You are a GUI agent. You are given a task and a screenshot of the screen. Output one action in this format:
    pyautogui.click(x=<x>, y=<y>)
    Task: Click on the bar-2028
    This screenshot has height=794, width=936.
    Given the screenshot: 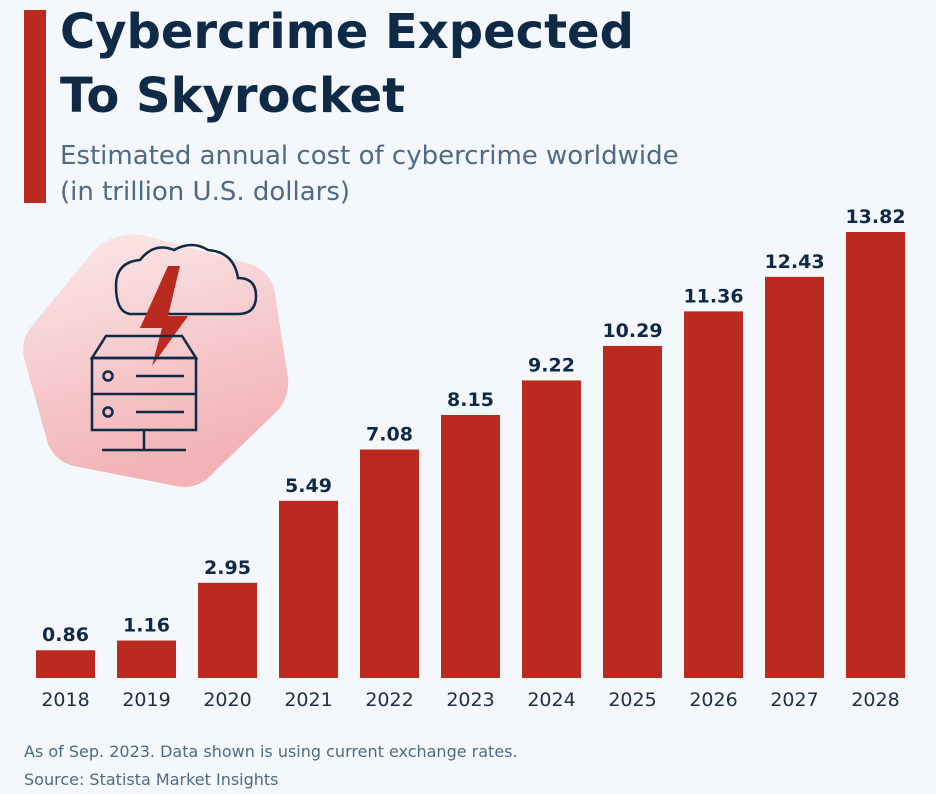 What is the action you would take?
    pyautogui.click(x=875, y=455)
    